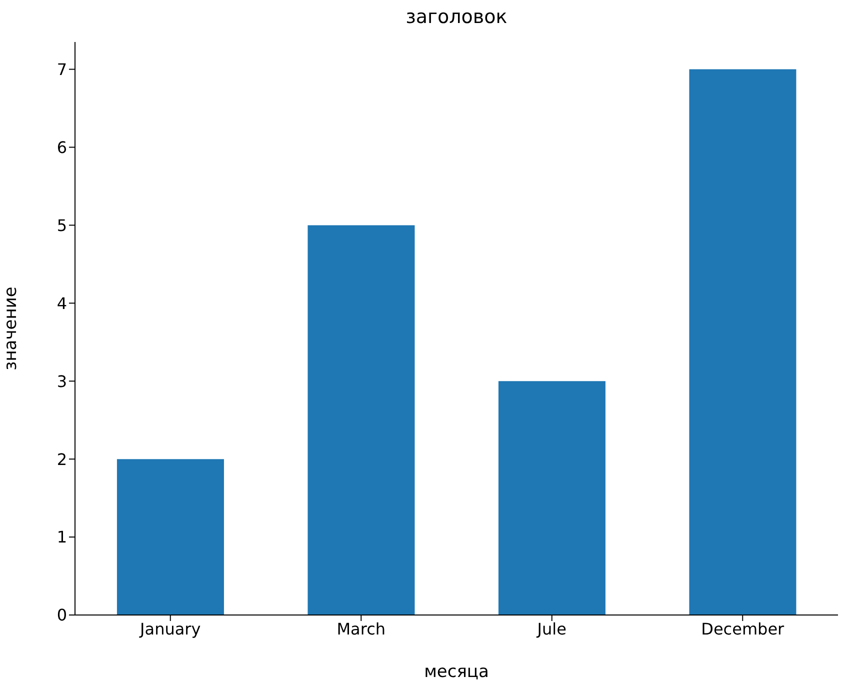 Image resolution: width=841 pixels, height=685 pixels. What do you see at coordinates (61, 537) in the screenshot?
I see `y-tick-label: 1` at bounding box center [61, 537].